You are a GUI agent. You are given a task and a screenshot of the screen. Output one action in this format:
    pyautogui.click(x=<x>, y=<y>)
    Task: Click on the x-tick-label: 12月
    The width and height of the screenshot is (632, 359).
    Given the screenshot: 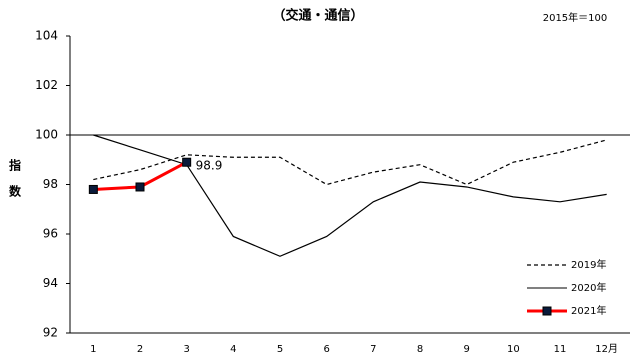 What is the action you would take?
    pyautogui.click(x=606, y=349)
    